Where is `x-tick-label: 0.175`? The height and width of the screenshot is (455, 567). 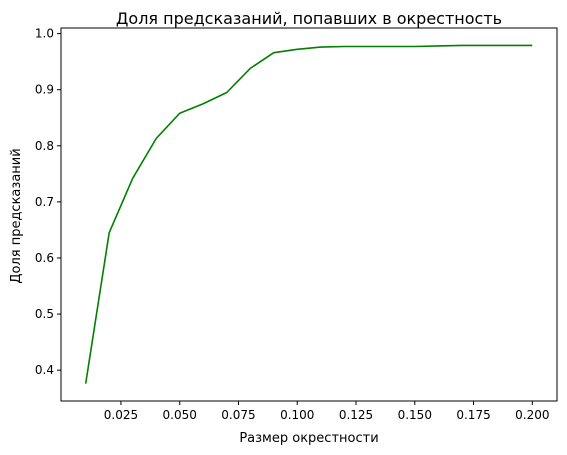 x-tick-label: 0.175 is located at coordinates (473, 415).